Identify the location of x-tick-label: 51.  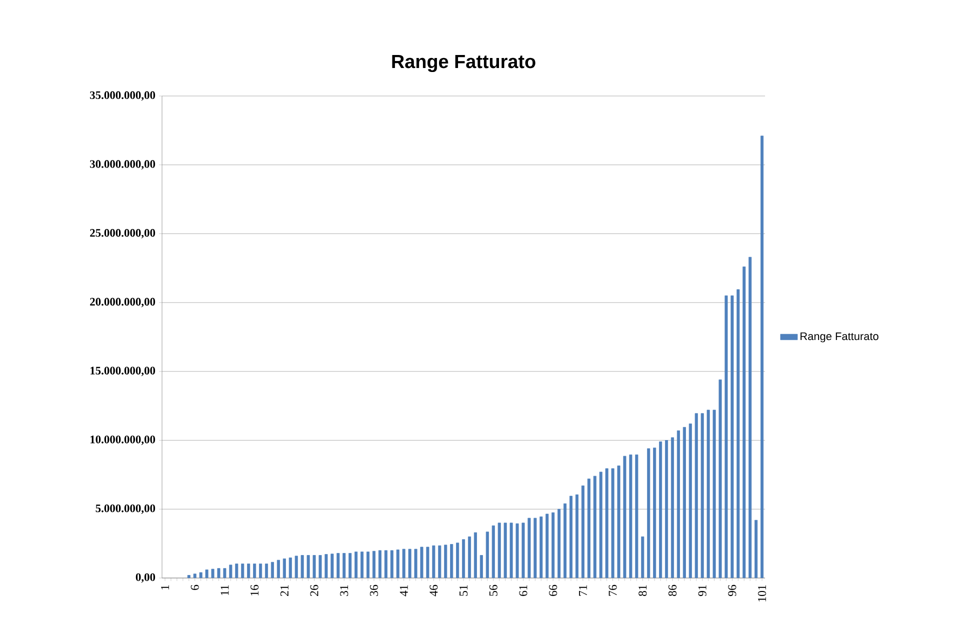
(464, 590).